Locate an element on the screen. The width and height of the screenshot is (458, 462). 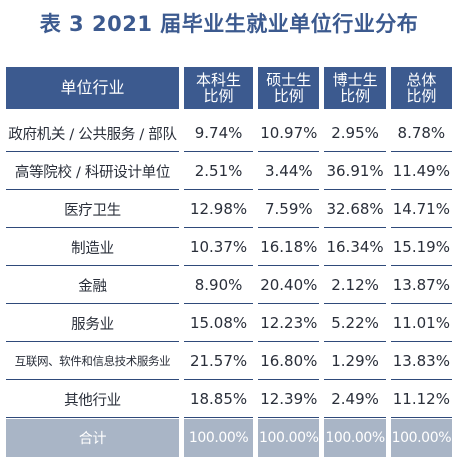
row-industry: 制造业 is located at coordinates (92, 247).